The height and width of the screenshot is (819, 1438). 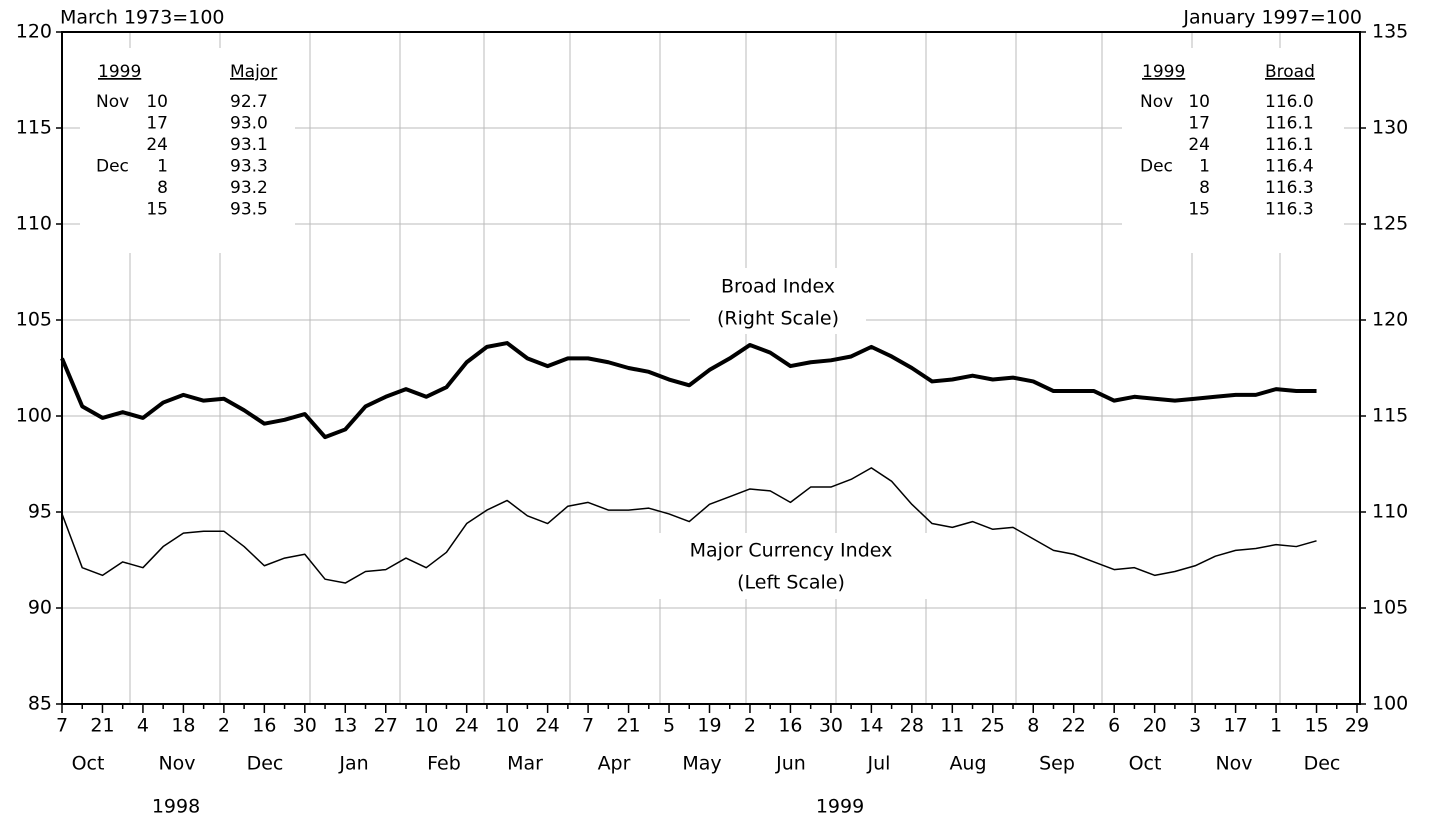 I want to click on y-axis-label: March 1973=100, so click(x=142, y=18).